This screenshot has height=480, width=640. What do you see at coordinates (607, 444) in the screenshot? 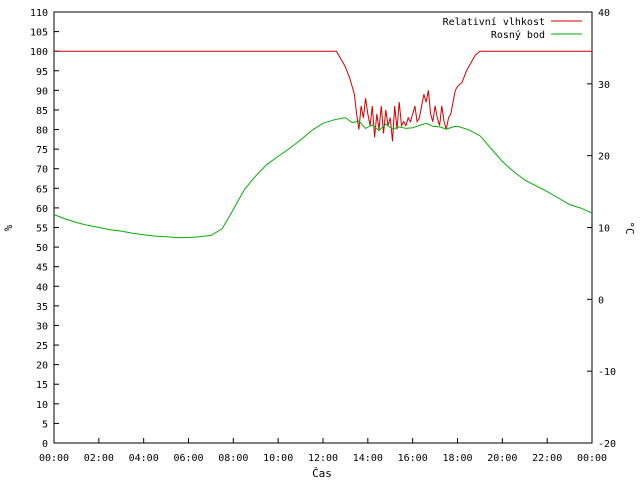
I see `y2-tick-label: -20` at bounding box center [607, 444].